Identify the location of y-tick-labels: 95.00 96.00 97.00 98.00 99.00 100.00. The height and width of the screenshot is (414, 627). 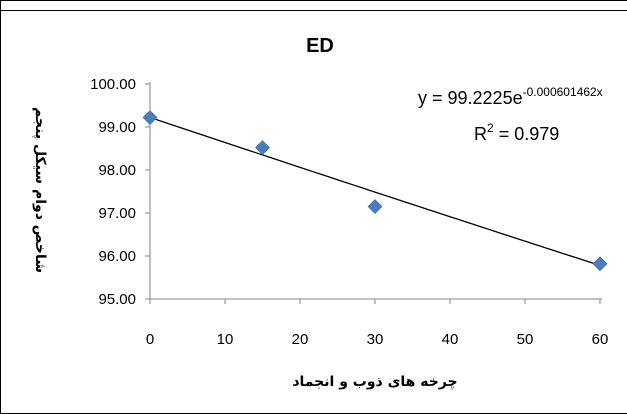
(120, 192).